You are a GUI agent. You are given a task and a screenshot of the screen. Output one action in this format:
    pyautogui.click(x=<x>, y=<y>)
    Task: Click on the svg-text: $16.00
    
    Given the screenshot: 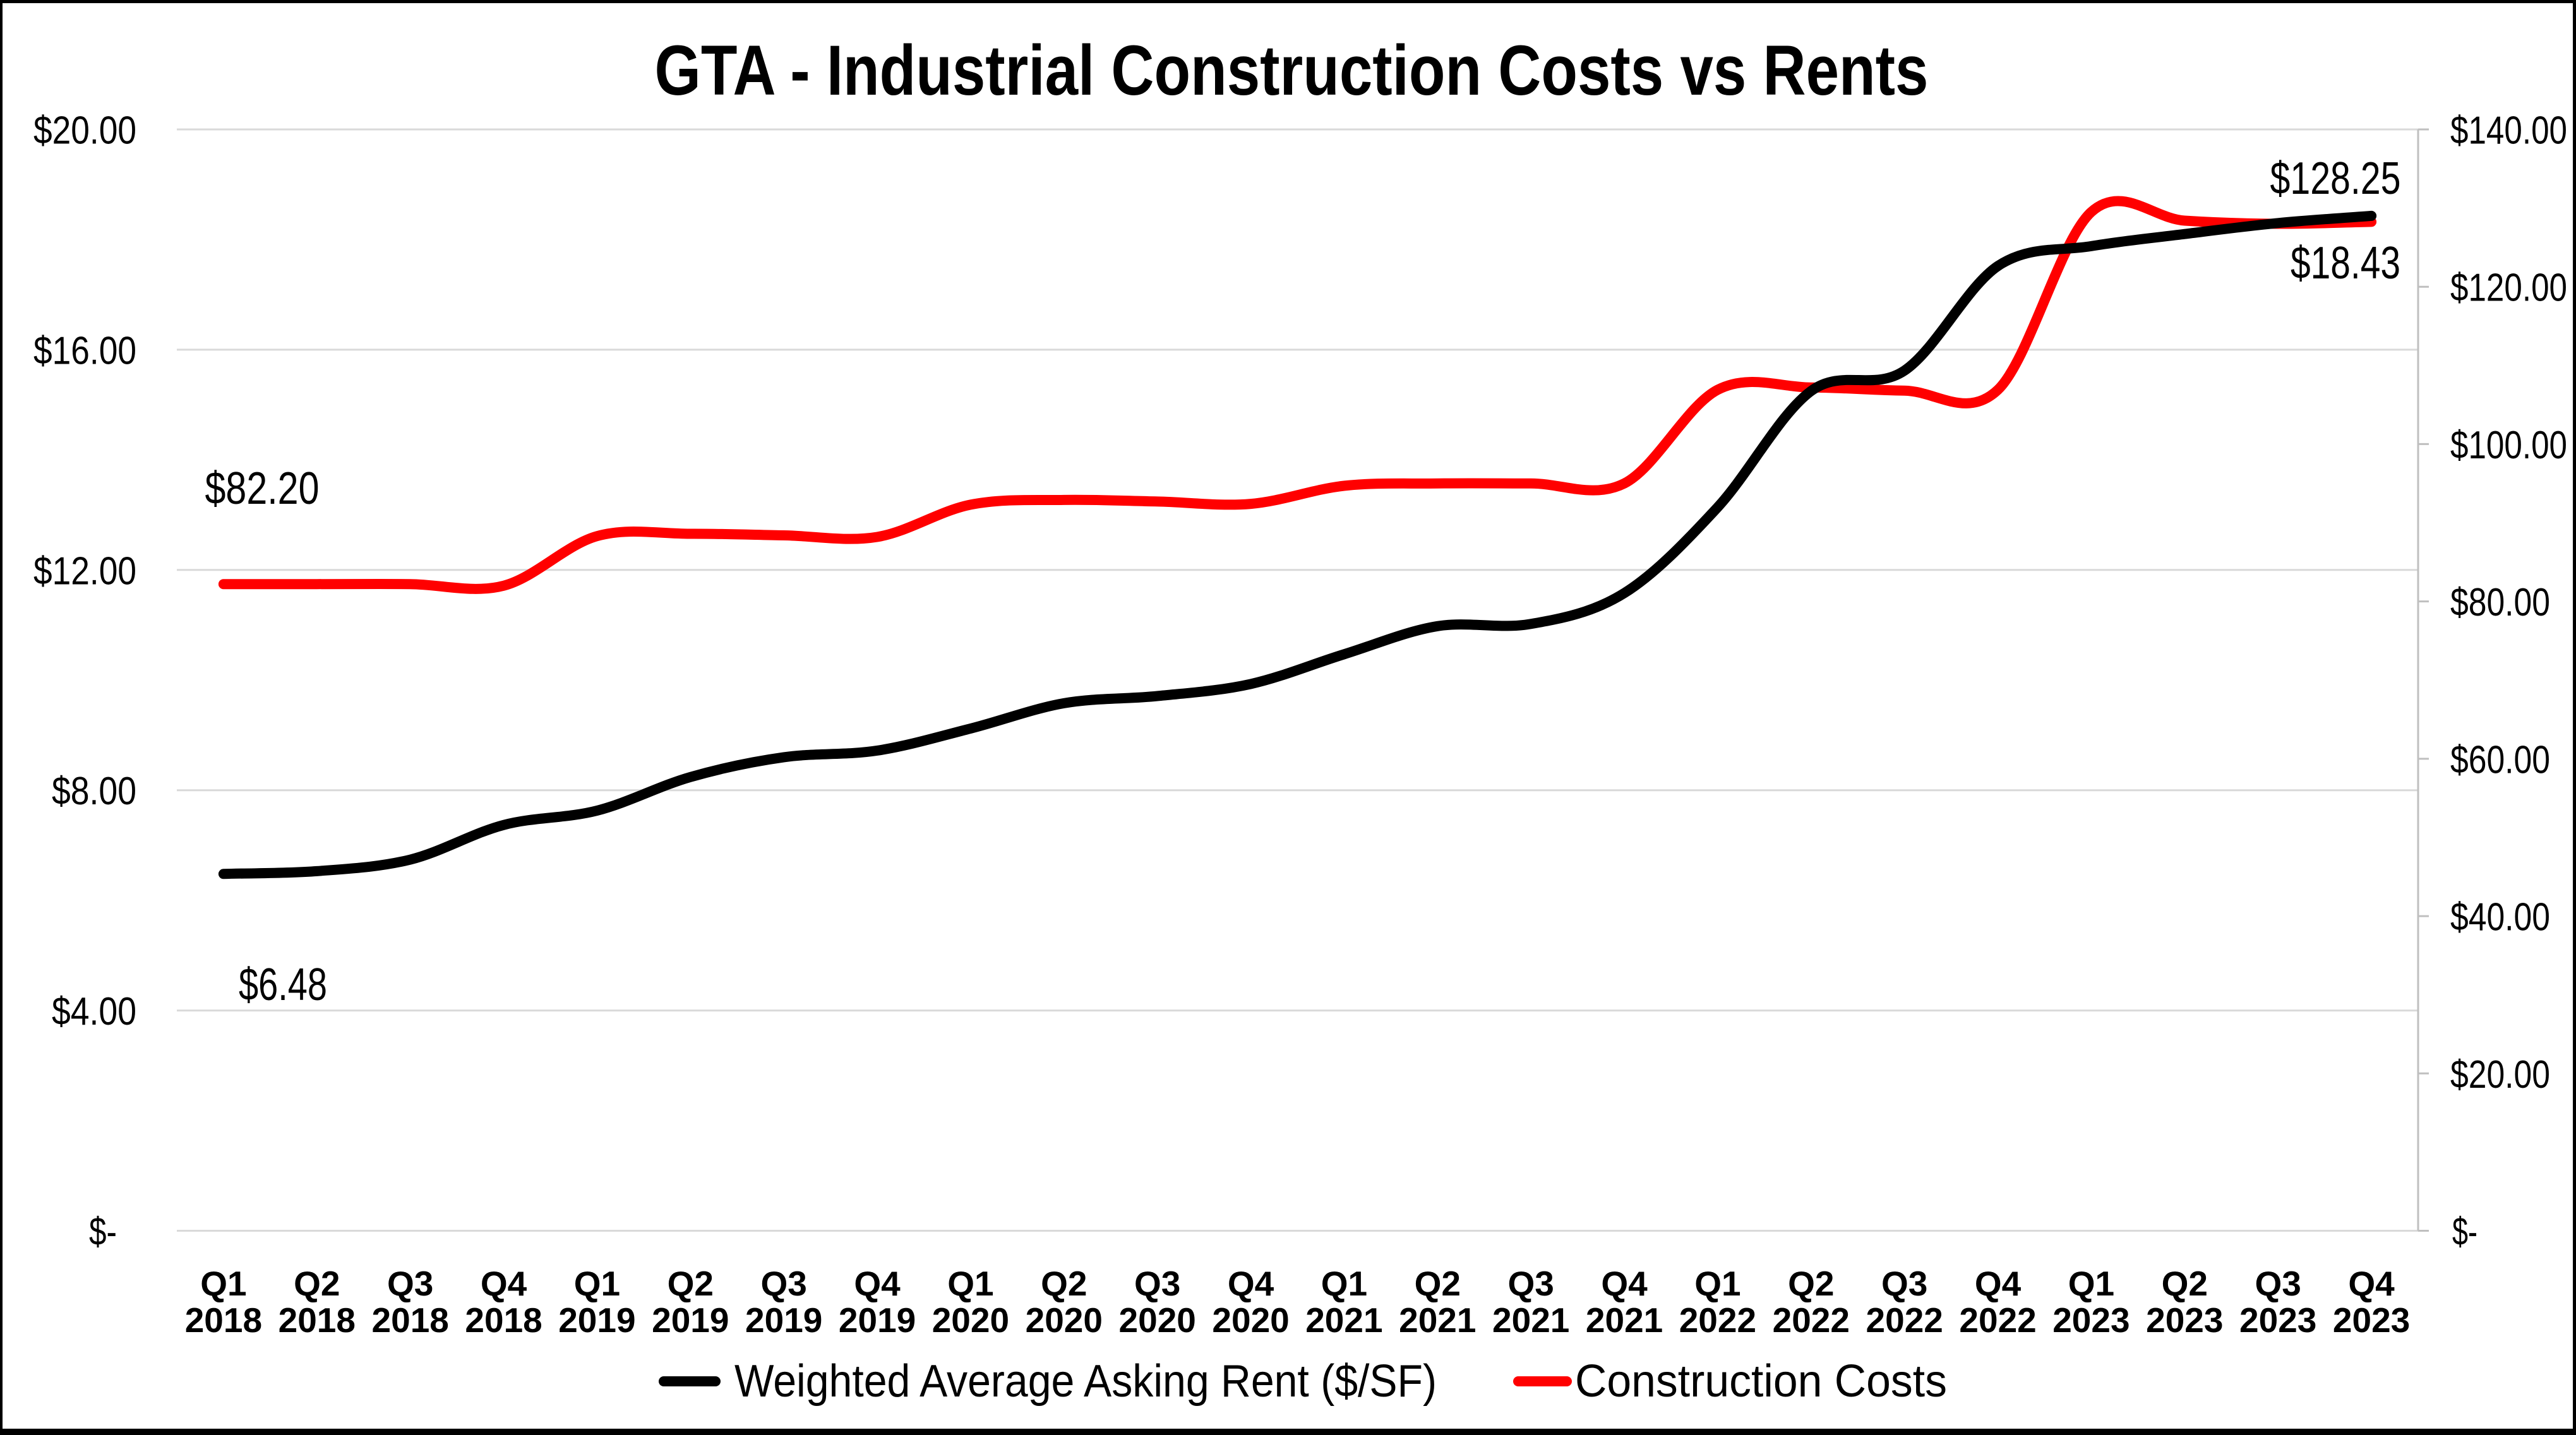 What is the action you would take?
    pyautogui.click(x=84, y=350)
    